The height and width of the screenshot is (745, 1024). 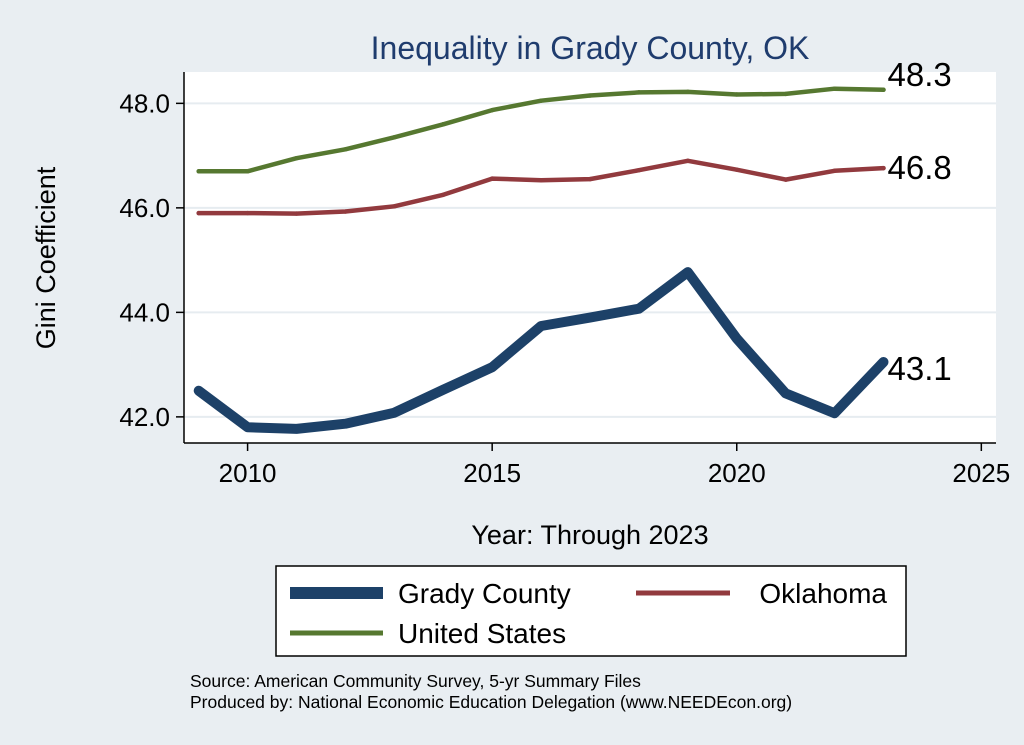 What do you see at coordinates (589, 535) in the screenshot?
I see `x-axis-label: Year: Through 2023` at bounding box center [589, 535].